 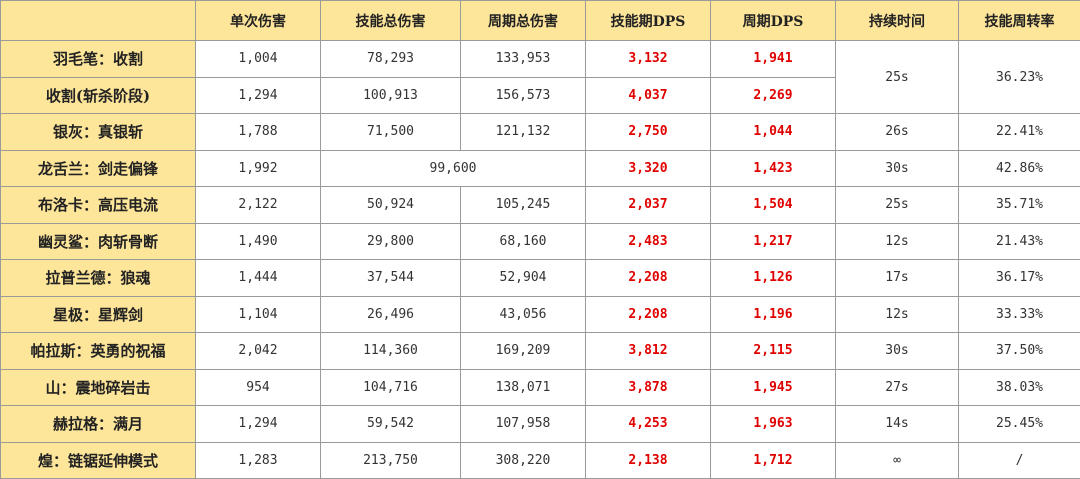 What do you see at coordinates (390, 387) in the screenshot?
I see `cell: 104,716` at bounding box center [390, 387].